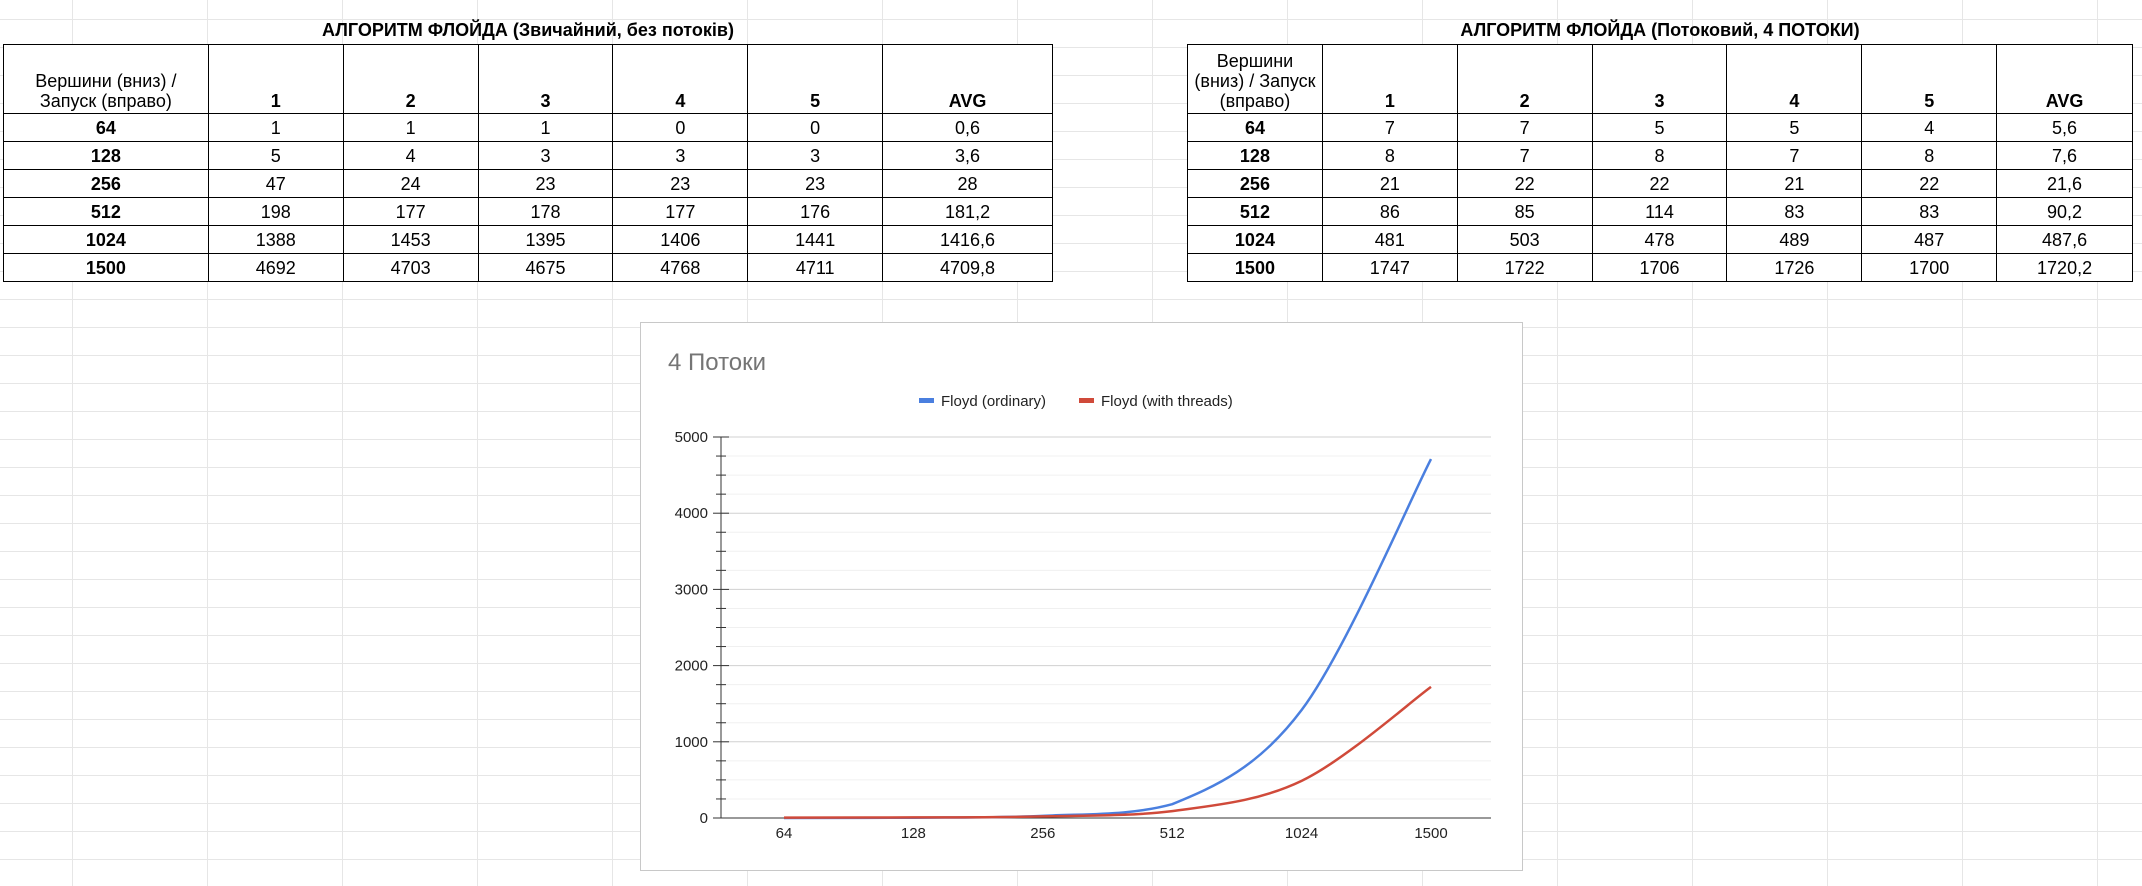 Image resolution: width=2142 pixels, height=886 pixels. Describe the element at coordinates (1524, 211) in the screenshot. I see `table-cell: 85` at that location.